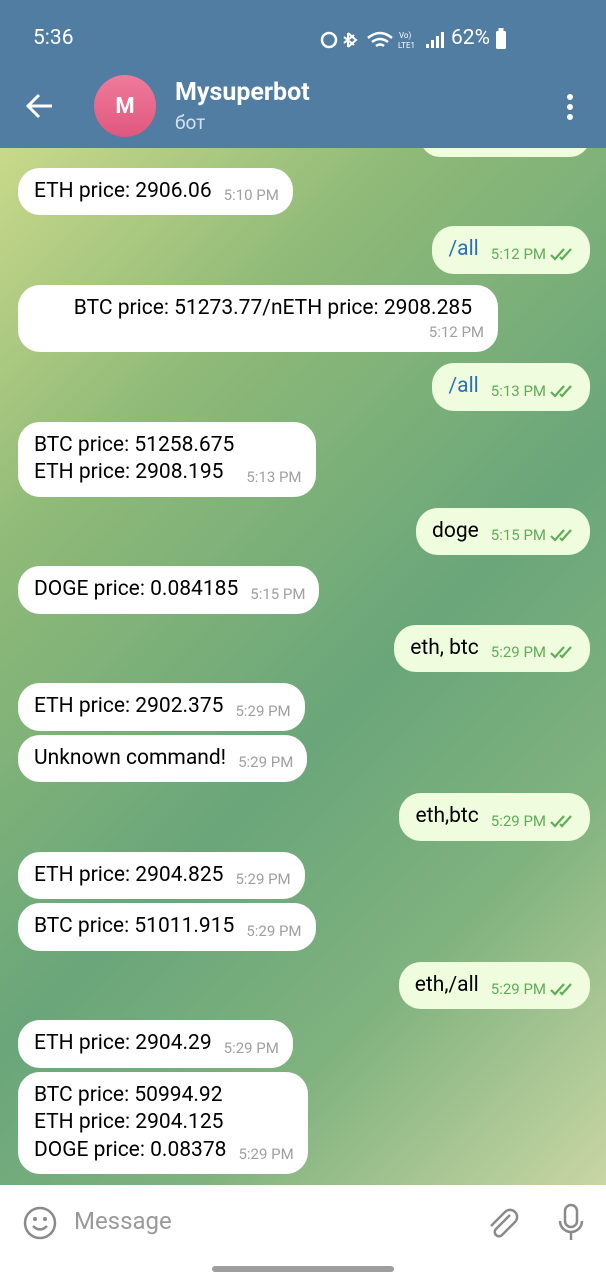 The width and height of the screenshot is (606, 1280). I want to click on message-text: eth,/all, so click(446, 984).